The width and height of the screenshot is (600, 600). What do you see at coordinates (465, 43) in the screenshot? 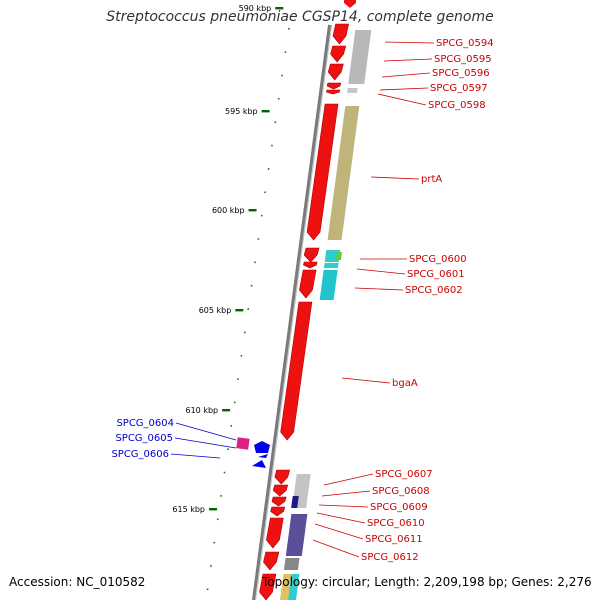
I see `gene-label-spcg-0594: SPCG_0594` at bounding box center [465, 43].